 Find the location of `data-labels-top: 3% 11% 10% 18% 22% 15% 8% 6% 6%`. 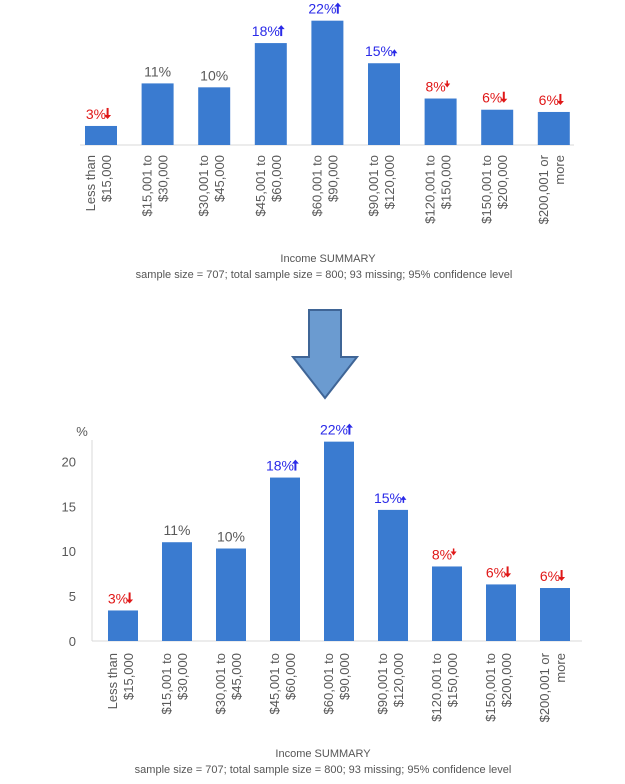

data-labels-top: 3% 11% 10% 18% 22% 15% 8% 6% 6% is located at coordinates (325, 61).